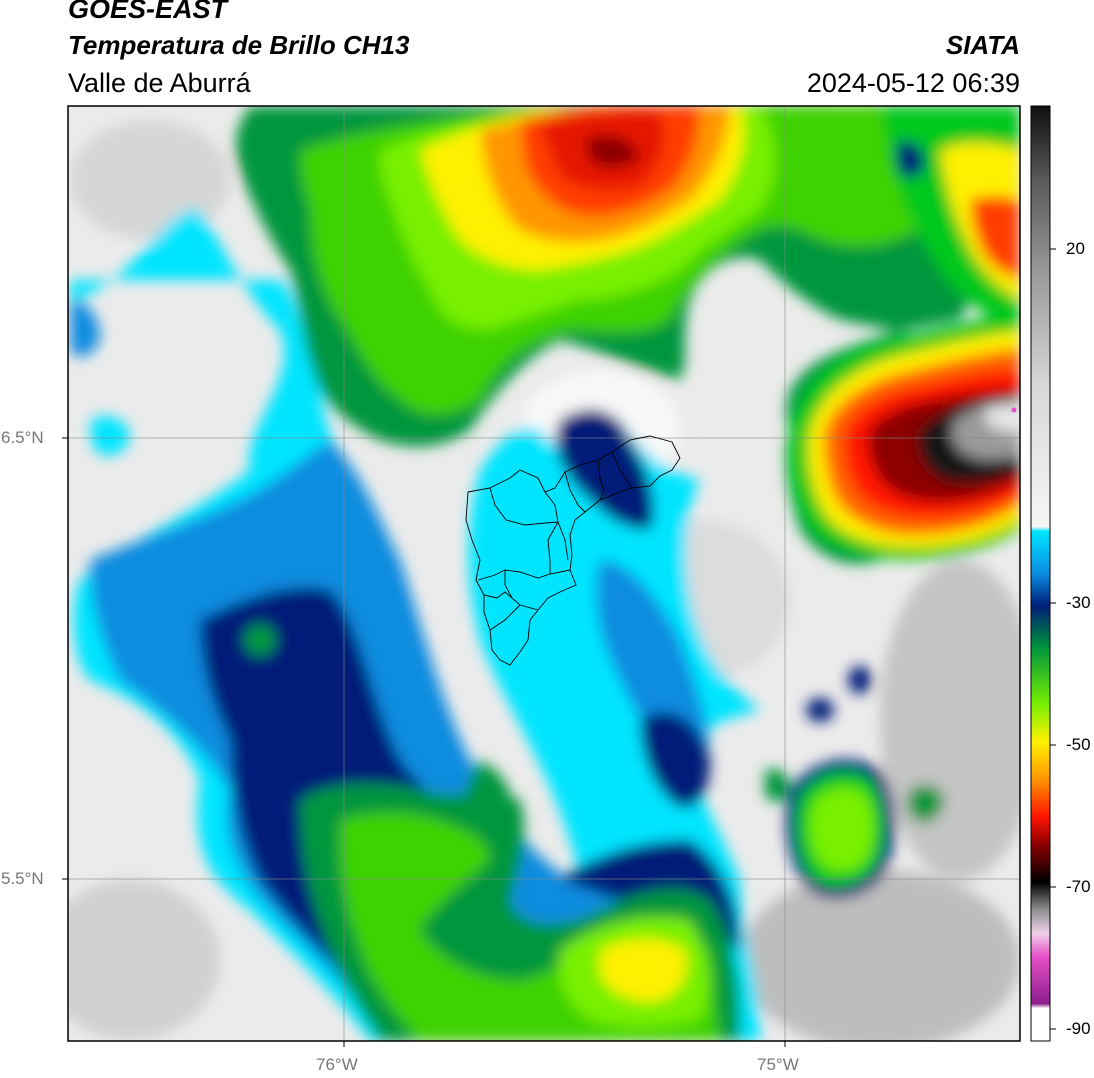 Image resolution: width=1094 pixels, height=1078 pixels. What do you see at coordinates (22, 437) in the screenshot?
I see `lat-label-6-5: 6.5°N` at bounding box center [22, 437].